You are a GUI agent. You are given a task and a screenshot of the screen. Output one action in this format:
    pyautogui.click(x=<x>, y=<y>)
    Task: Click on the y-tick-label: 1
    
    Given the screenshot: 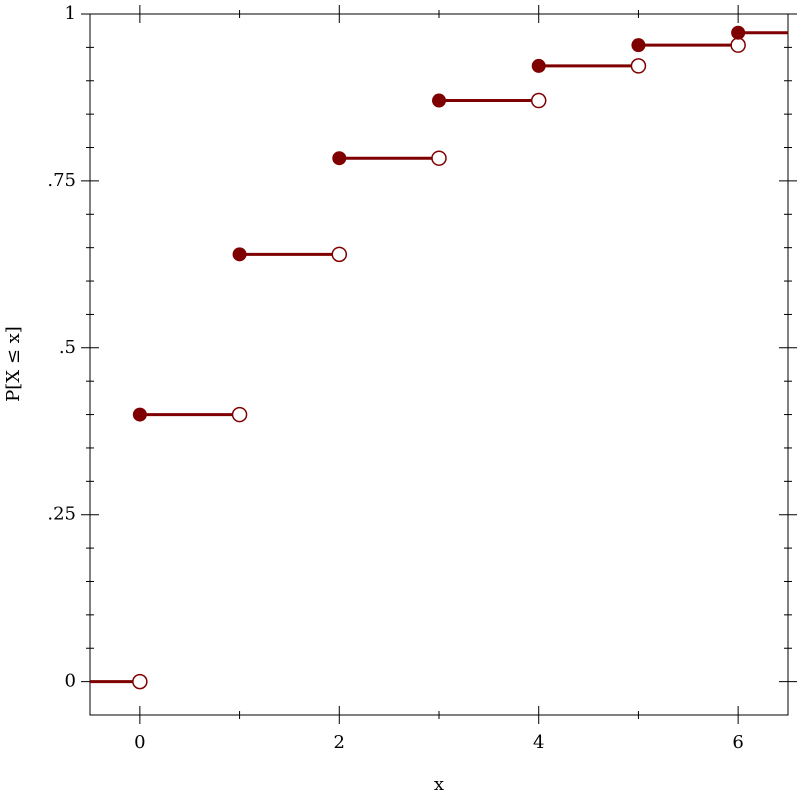 What is the action you would take?
    pyautogui.click(x=70, y=13)
    